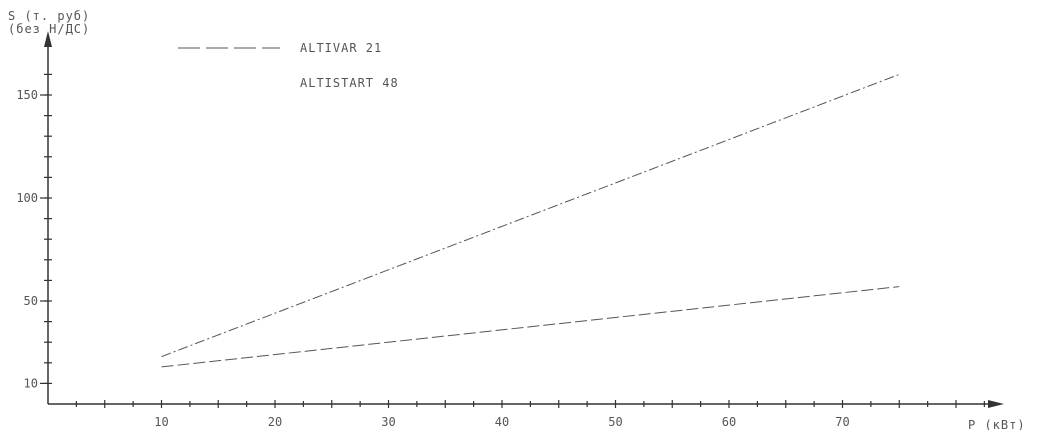  What do you see at coordinates (997, 424) in the screenshot?
I see `x-axis-label: P (кВт)` at bounding box center [997, 424].